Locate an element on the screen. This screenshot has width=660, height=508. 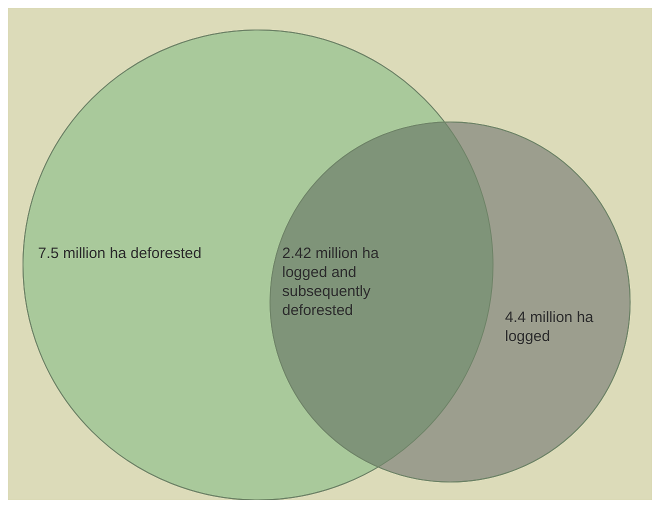
data-label: 7.5 million ha deforested is located at coordinates (120, 253).